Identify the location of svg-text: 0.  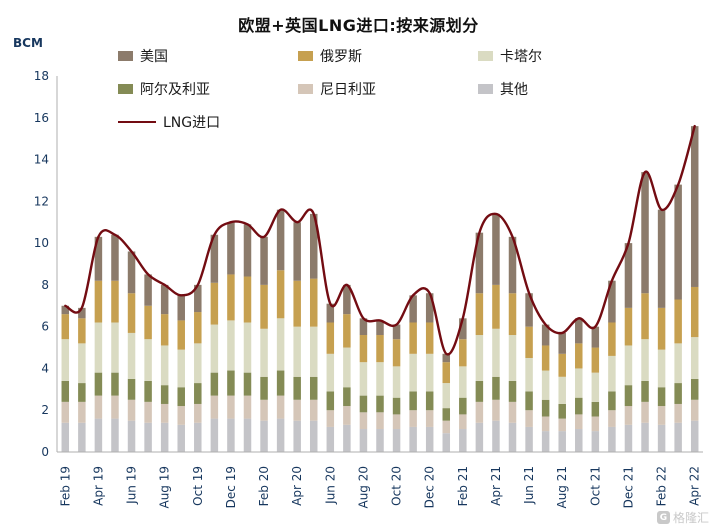
(45, 452).